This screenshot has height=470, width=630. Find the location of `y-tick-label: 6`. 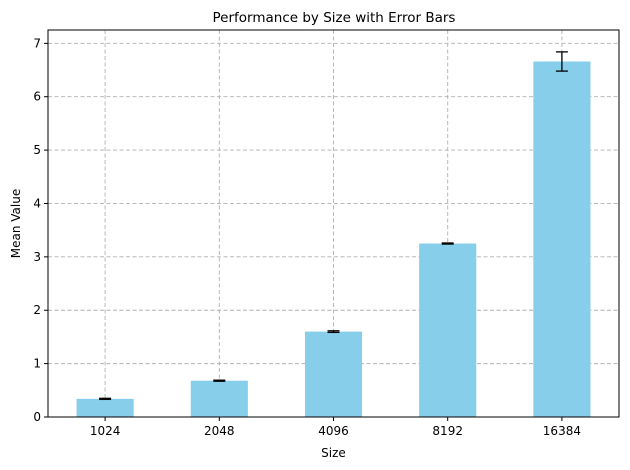

y-tick-label: 6 is located at coordinates (37, 97).